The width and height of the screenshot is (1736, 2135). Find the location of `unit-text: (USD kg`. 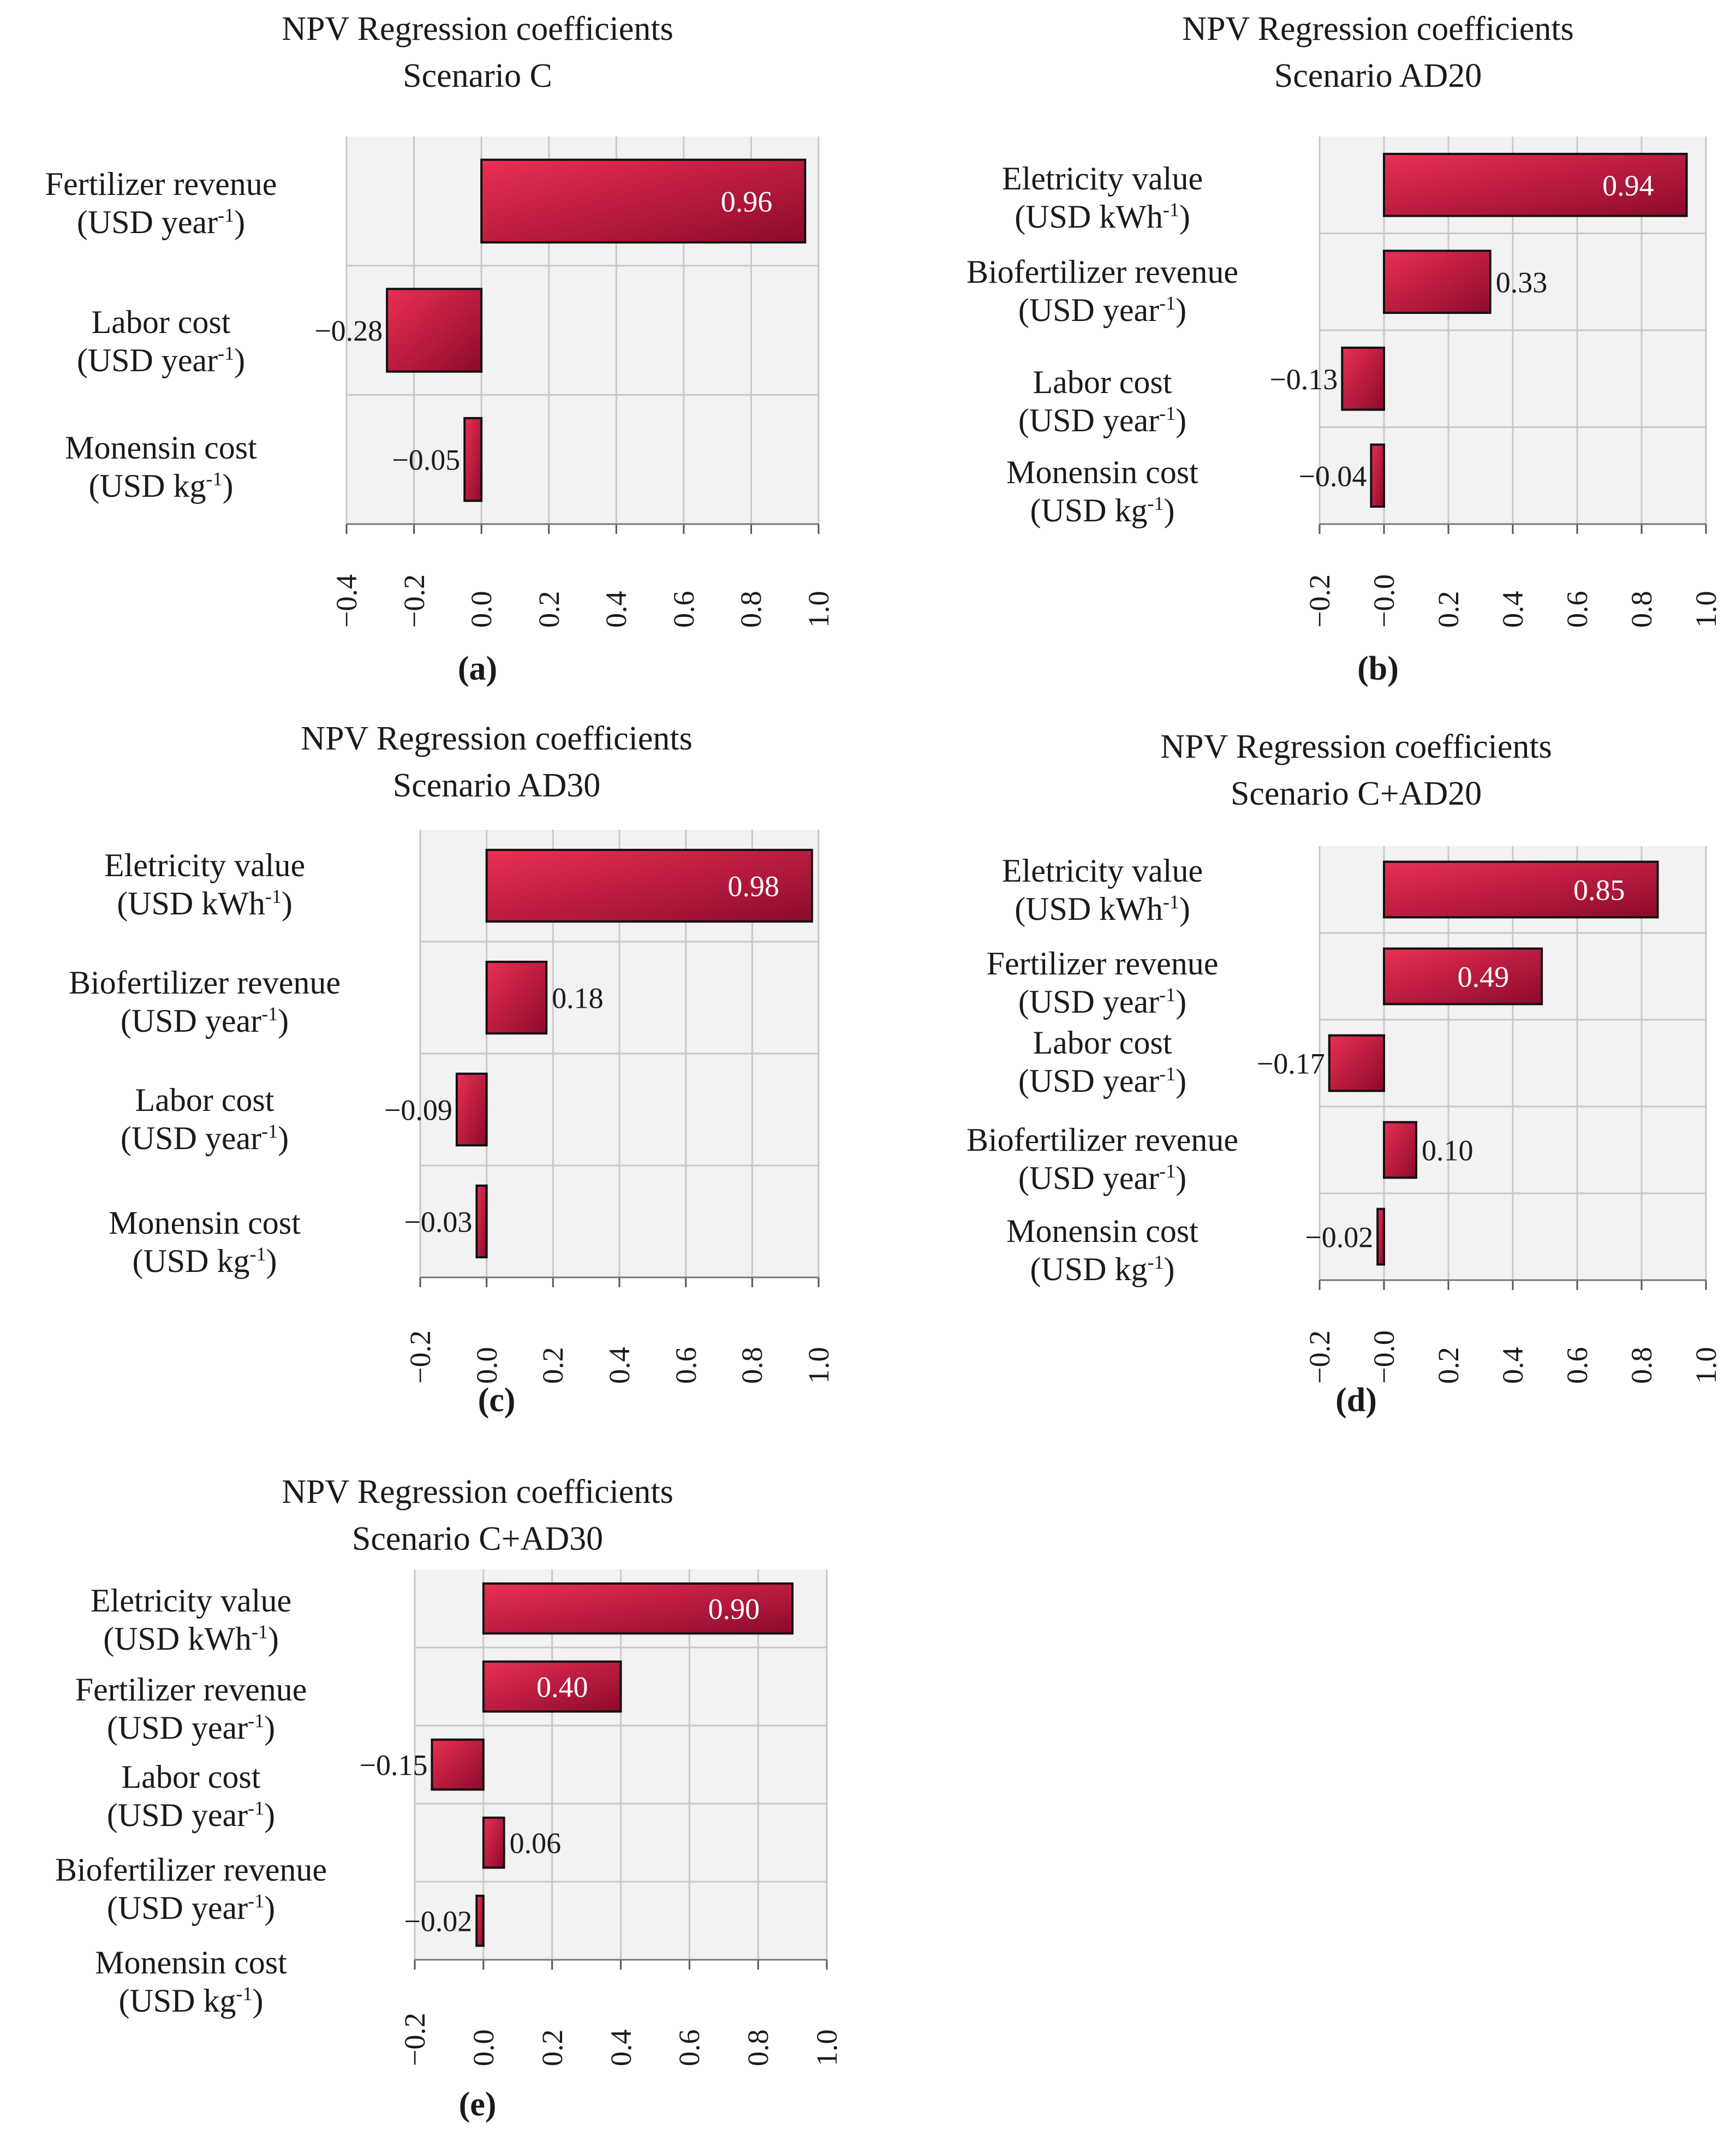

unit-text: (USD kg is located at coordinates (1089, 510).